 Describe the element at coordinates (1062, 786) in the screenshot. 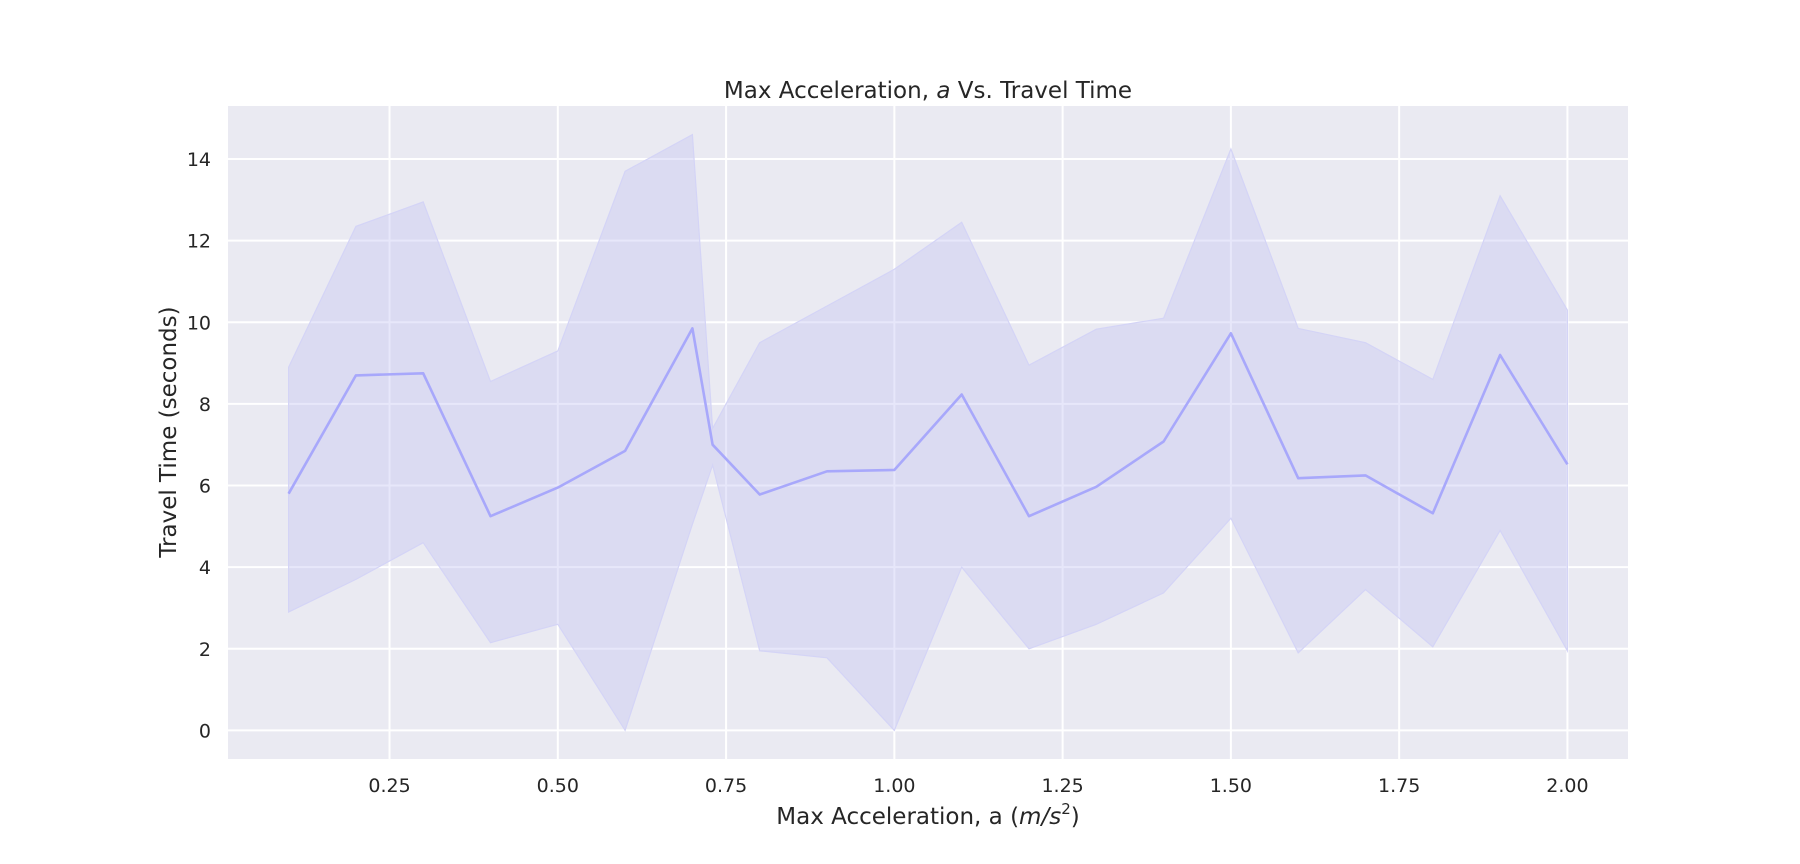

I see `x-tick-label: 1.25` at that location.